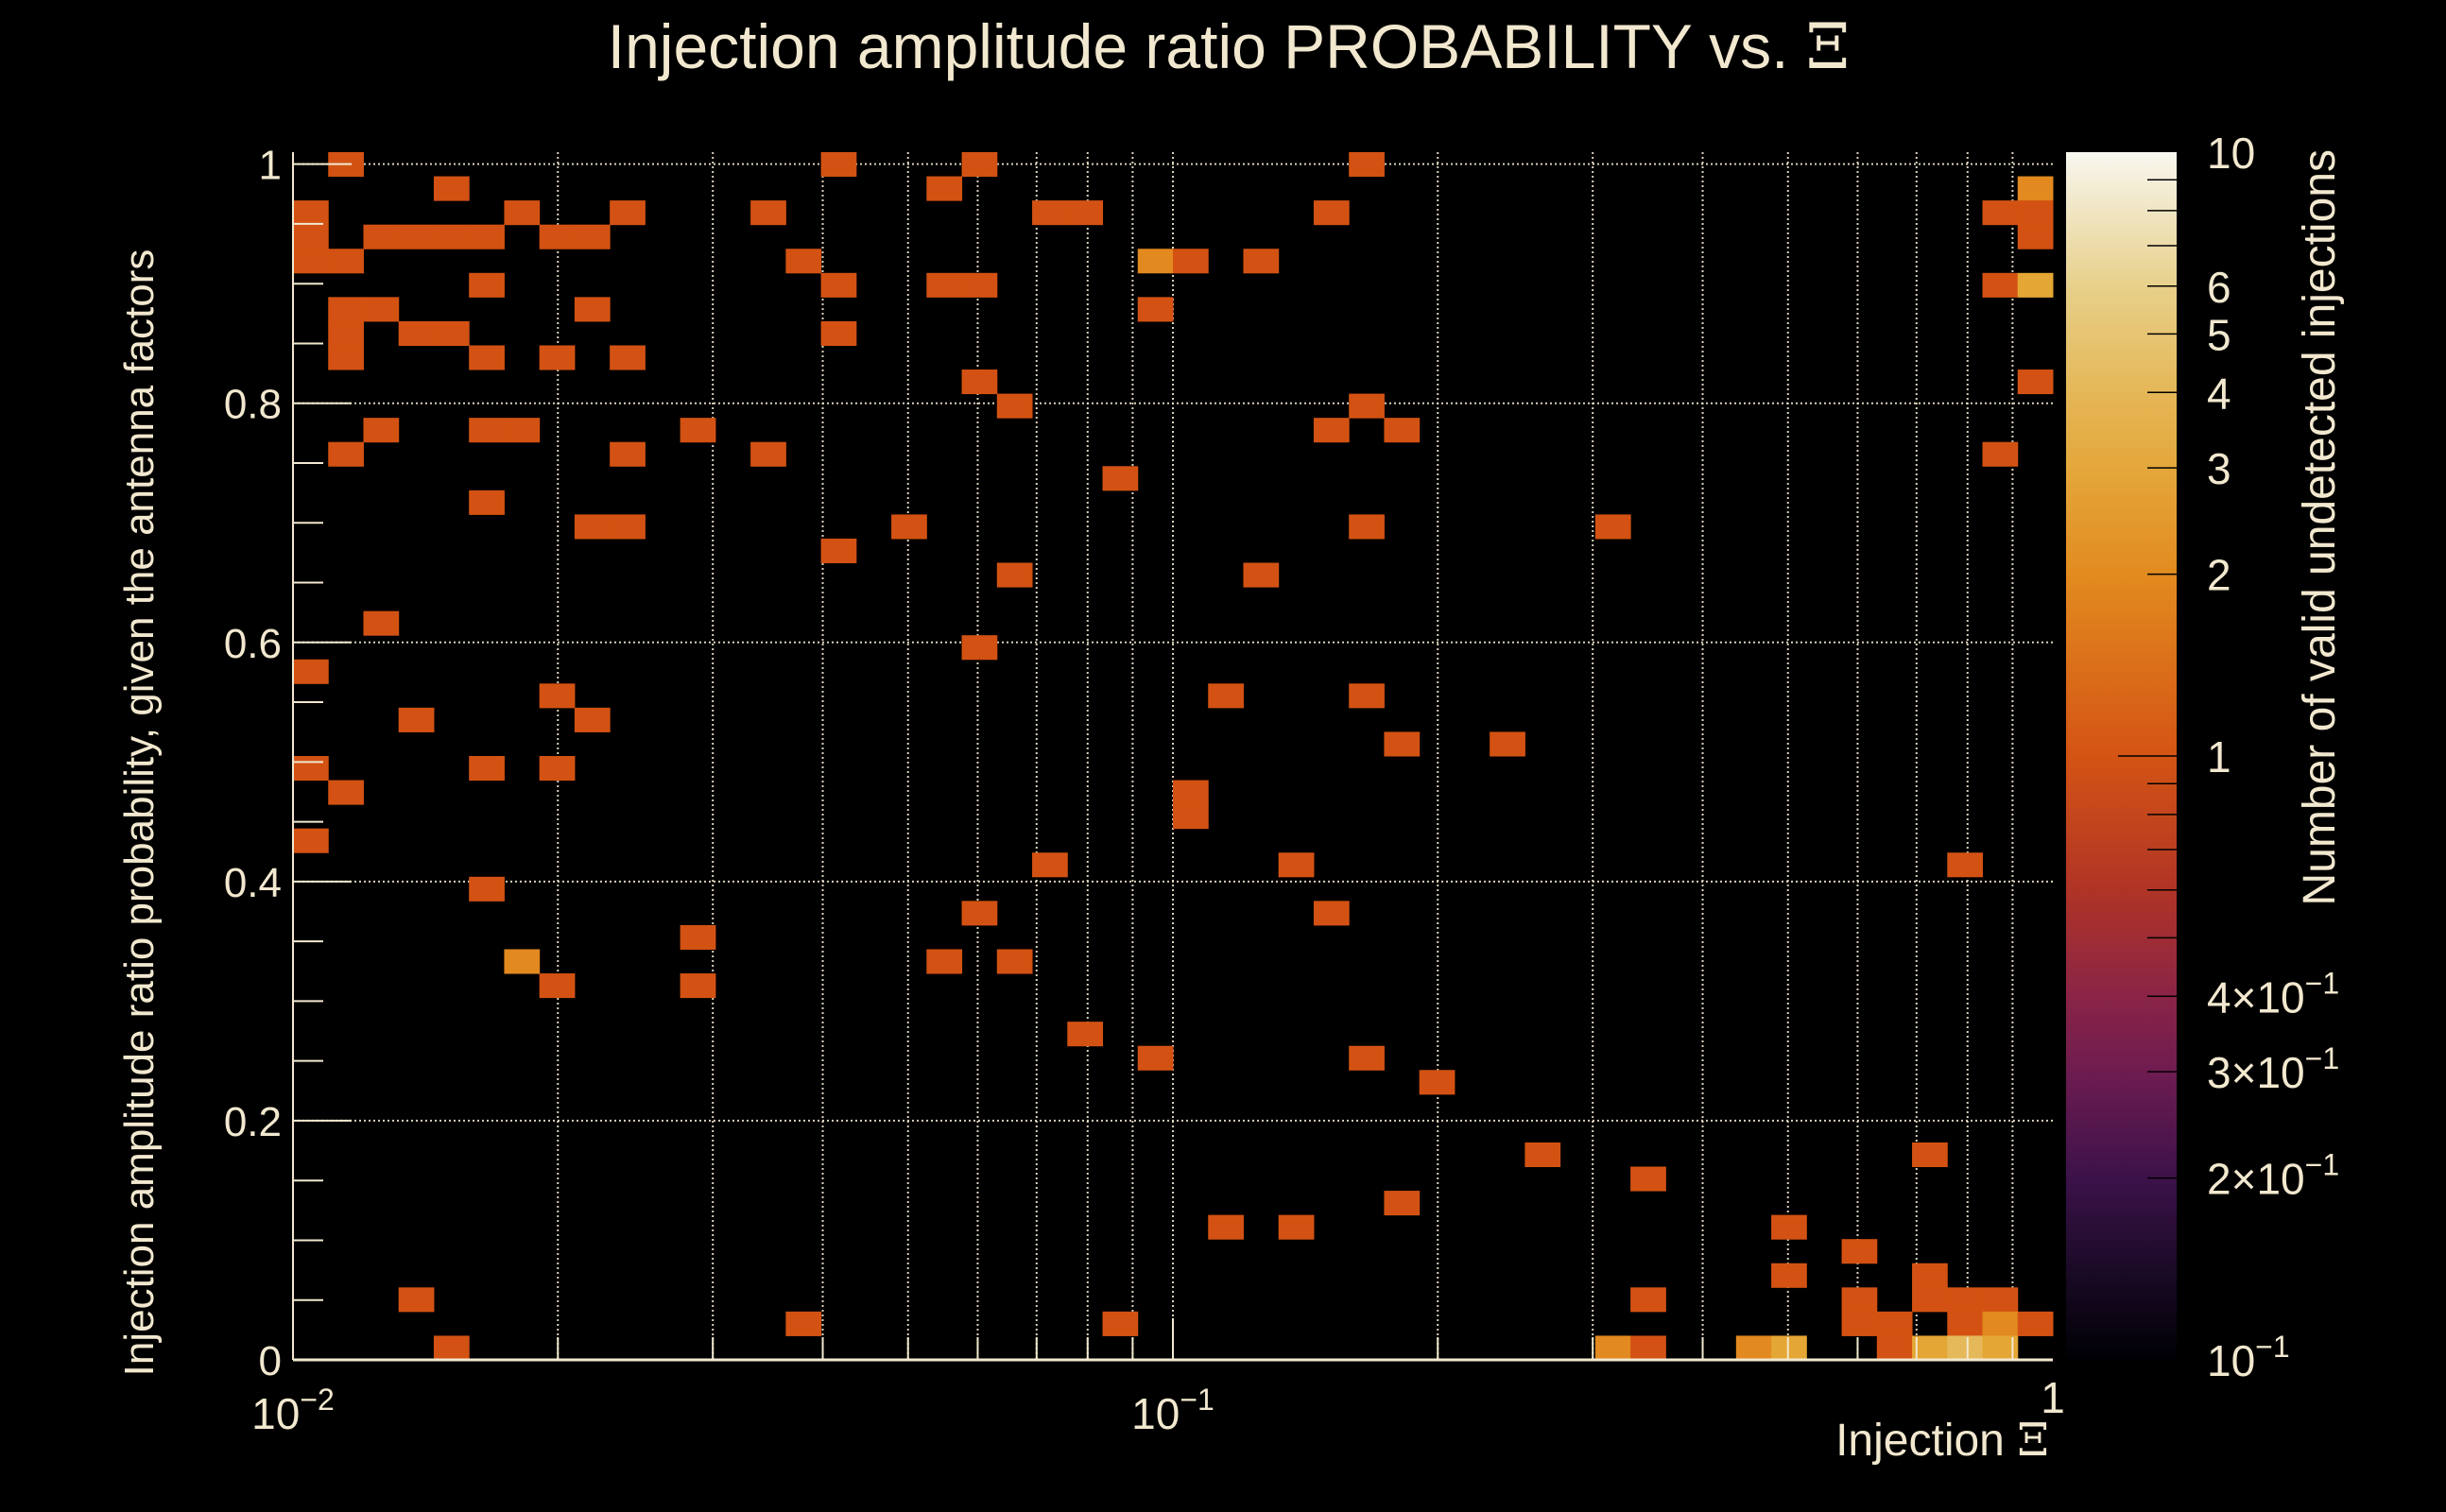 This screenshot has height=1512, width=2446. I want to click on colorbar-tick-label: 2, so click(2219, 575).